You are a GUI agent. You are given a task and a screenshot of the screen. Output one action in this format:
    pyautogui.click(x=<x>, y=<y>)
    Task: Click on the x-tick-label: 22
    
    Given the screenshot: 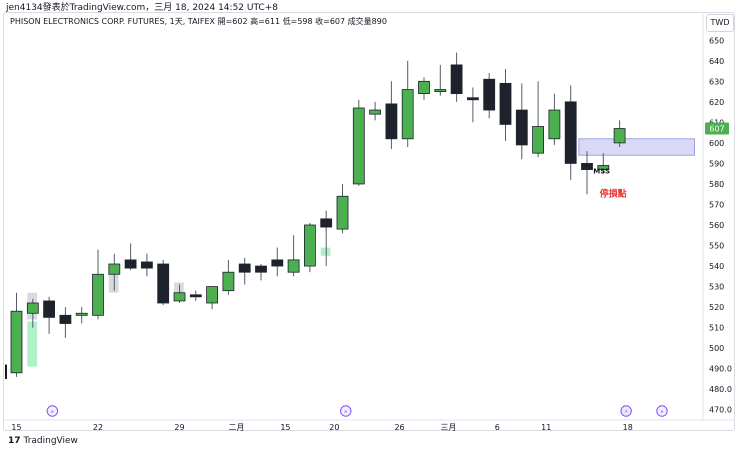 What is the action you would take?
    pyautogui.click(x=98, y=427)
    